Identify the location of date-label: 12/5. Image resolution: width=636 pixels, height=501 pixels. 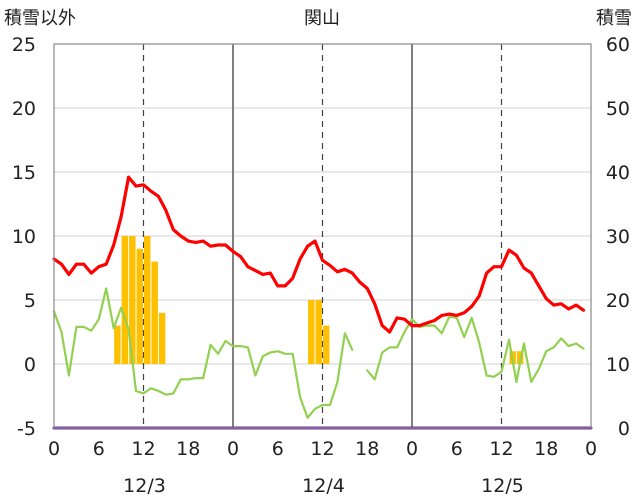
(502, 486).